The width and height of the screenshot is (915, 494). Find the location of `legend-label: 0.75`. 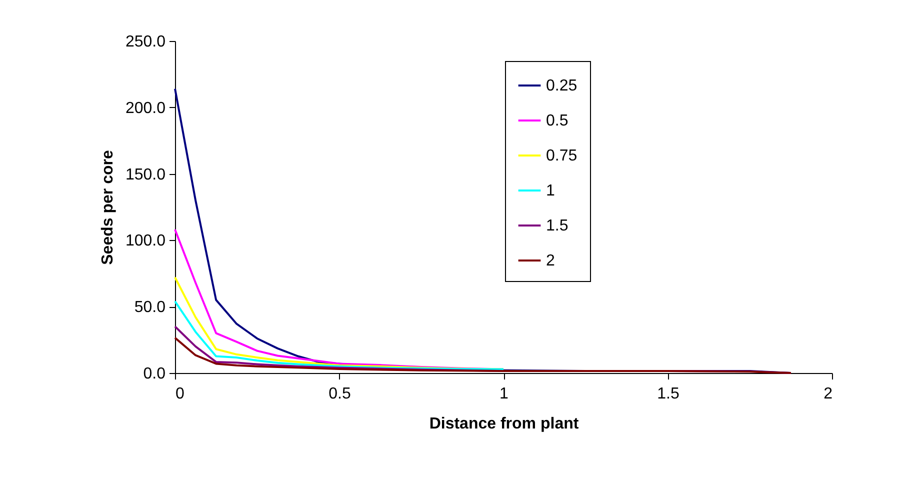

legend-label: 0.75 is located at coordinates (562, 156).